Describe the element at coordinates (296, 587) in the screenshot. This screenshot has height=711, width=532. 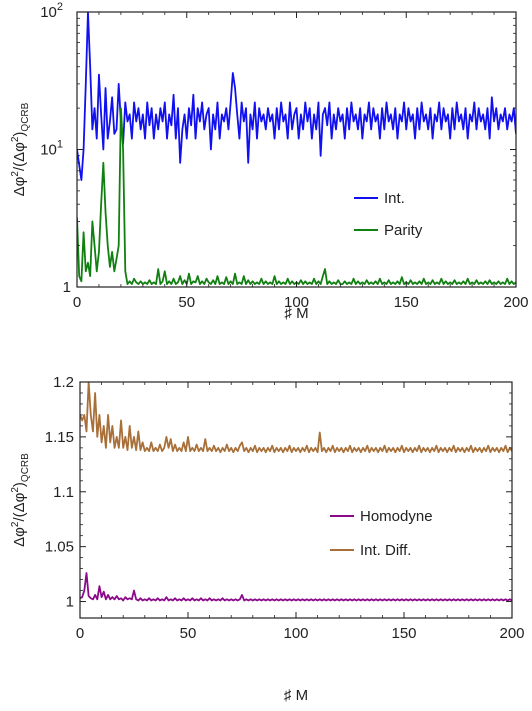
I see `series-line-homodyne` at that location.